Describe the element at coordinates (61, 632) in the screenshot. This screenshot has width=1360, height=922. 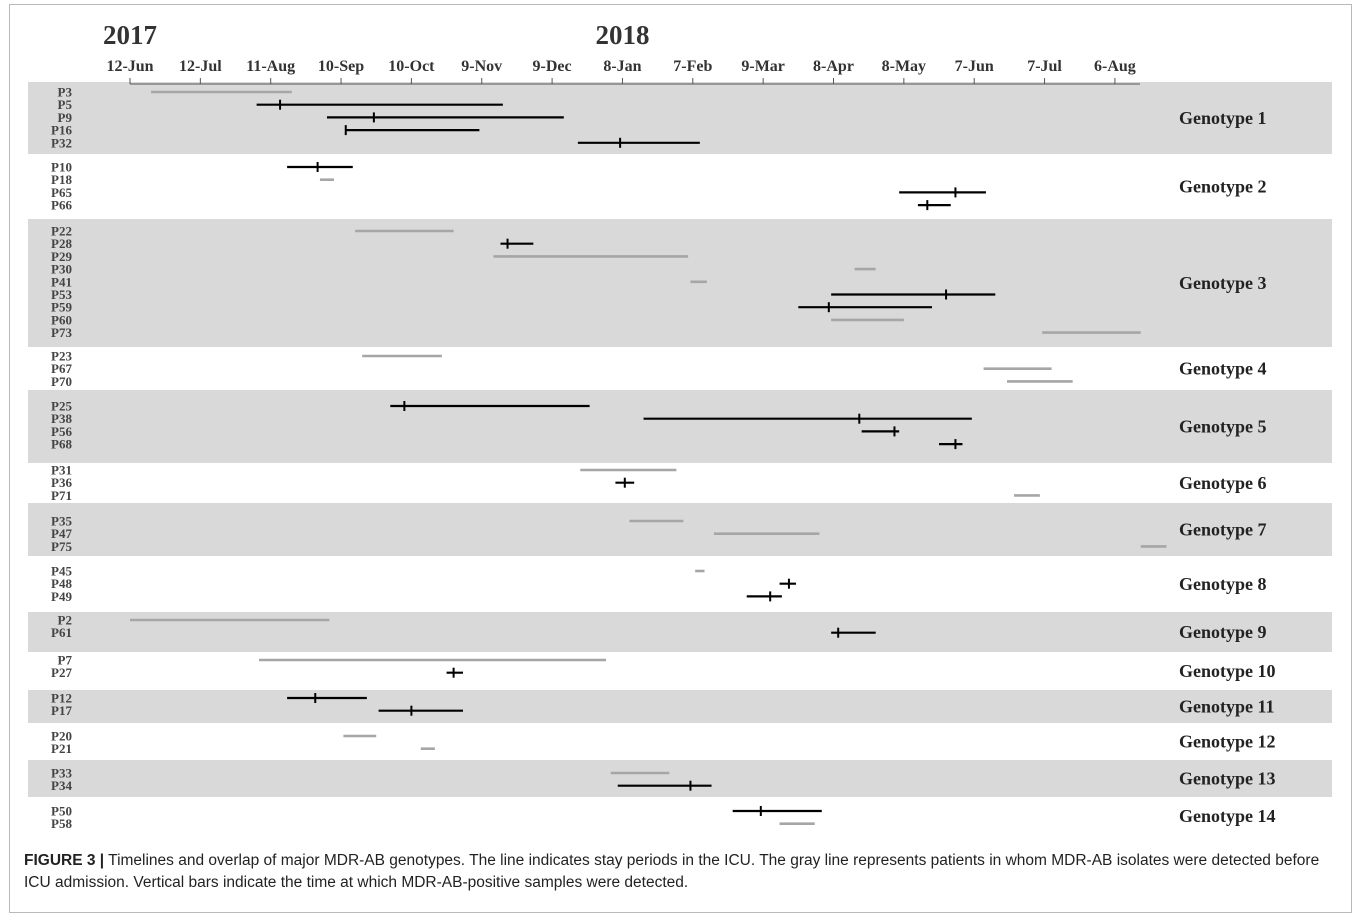
I see `patient-label: P61` at that location.